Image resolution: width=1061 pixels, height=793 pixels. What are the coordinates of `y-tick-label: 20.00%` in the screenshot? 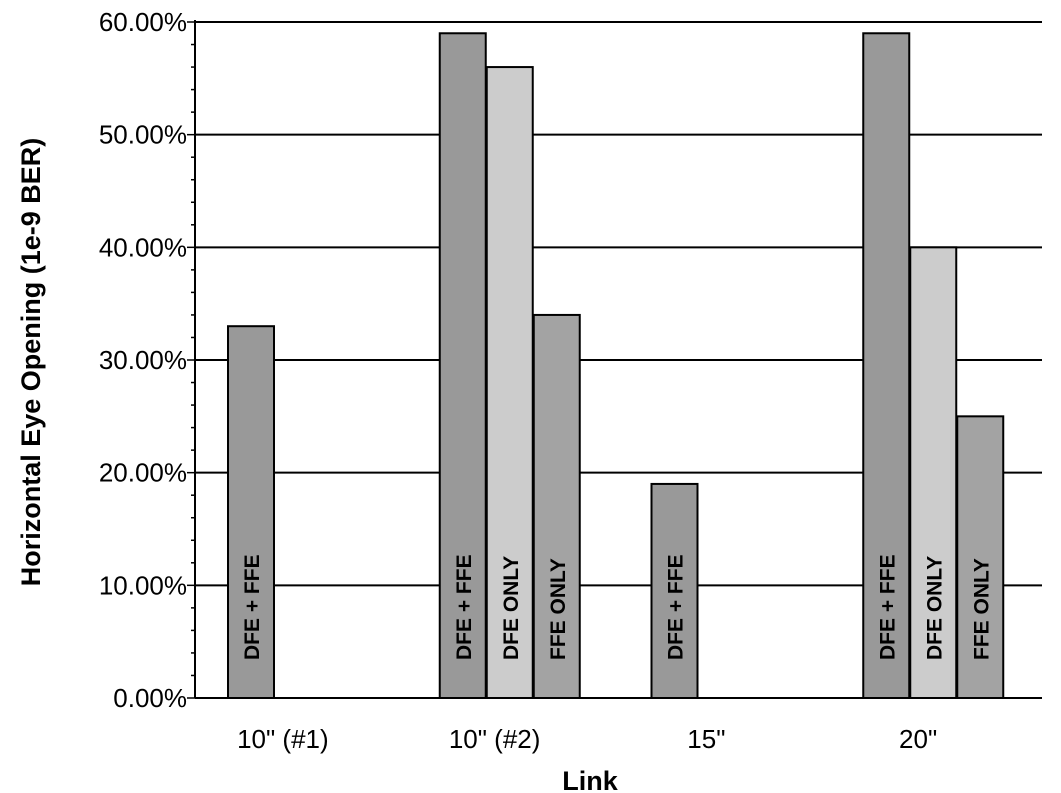 It's located at (143, 473).